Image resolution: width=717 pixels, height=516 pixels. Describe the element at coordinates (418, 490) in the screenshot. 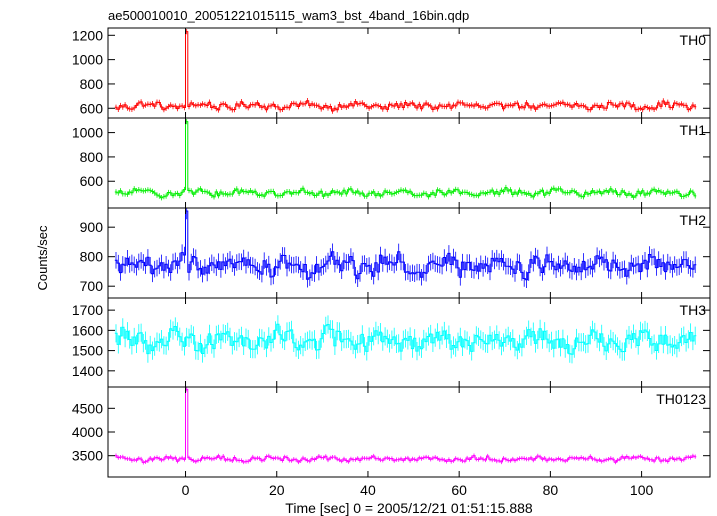

I see `x-axis: 0 20 40 60 80 100` at that location.